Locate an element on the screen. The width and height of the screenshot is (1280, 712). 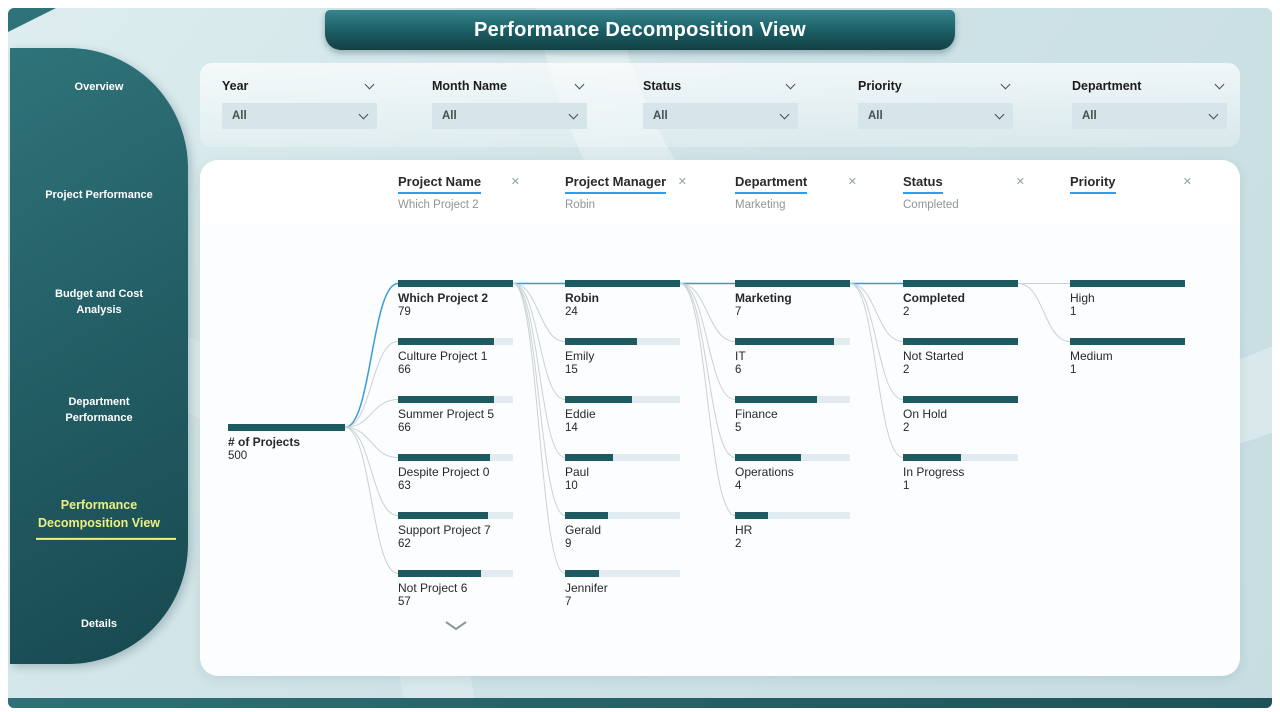
tree-node-hr: HR 2 is located at coordinates (792, 531).